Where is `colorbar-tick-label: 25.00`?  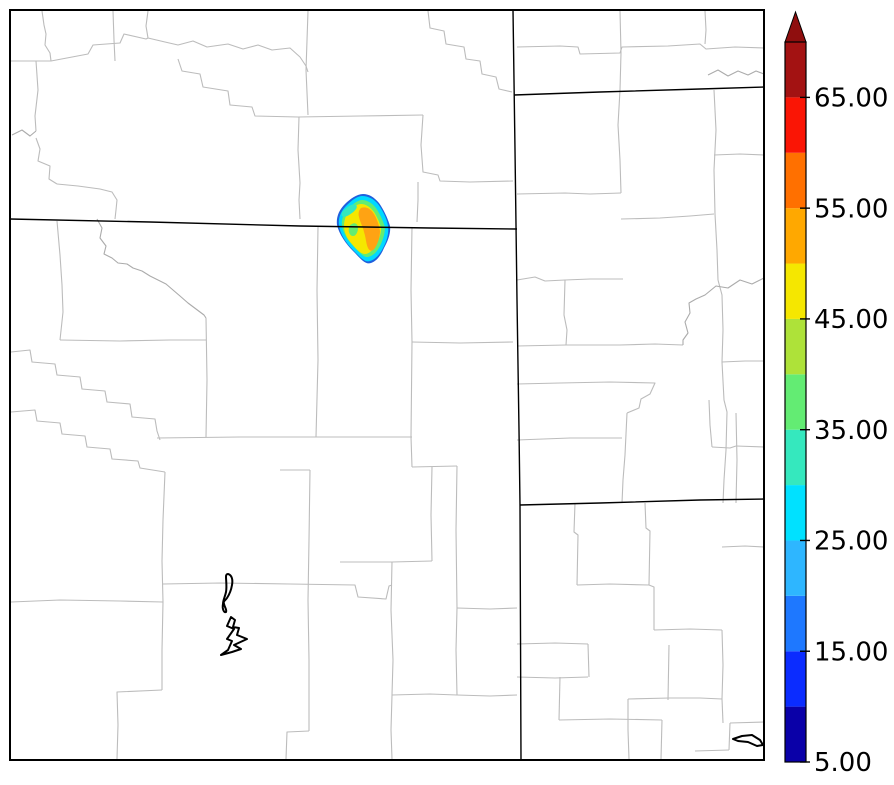
colorbar-tick-label: 25.00 is located at coordinates (851, 542).